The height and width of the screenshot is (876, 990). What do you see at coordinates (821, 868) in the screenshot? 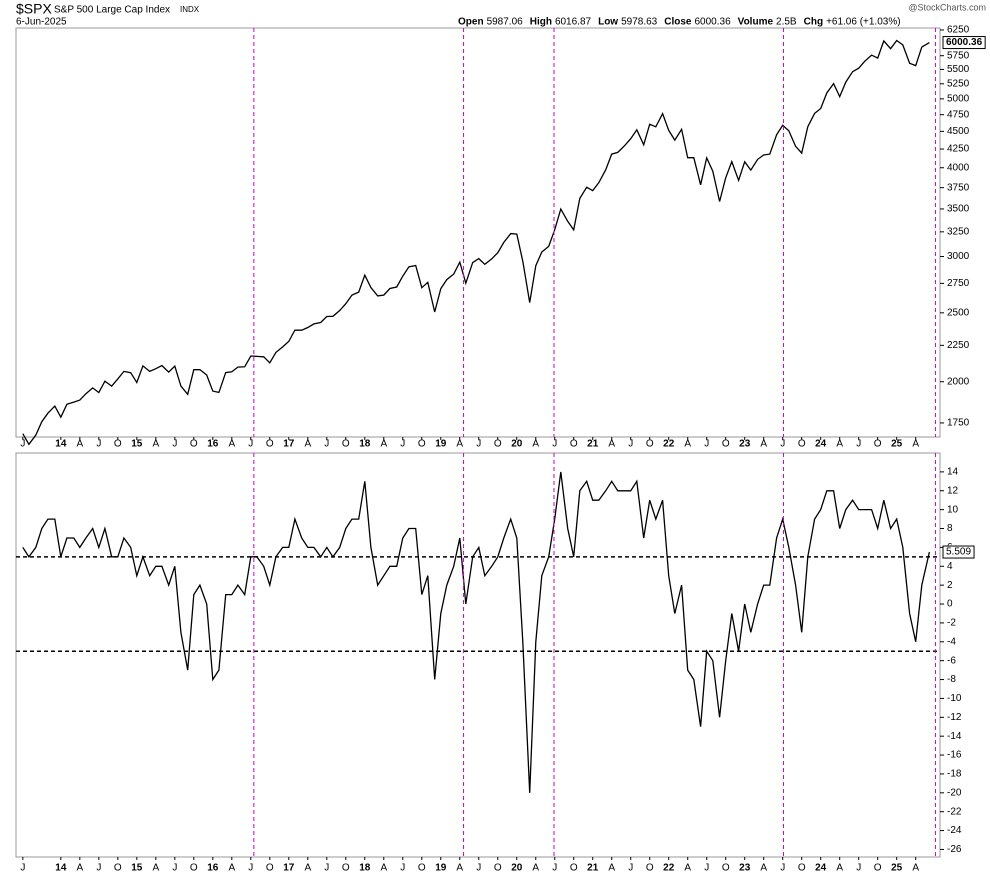
I see `x-tick-label: 24` at bounding box center [821, 868].